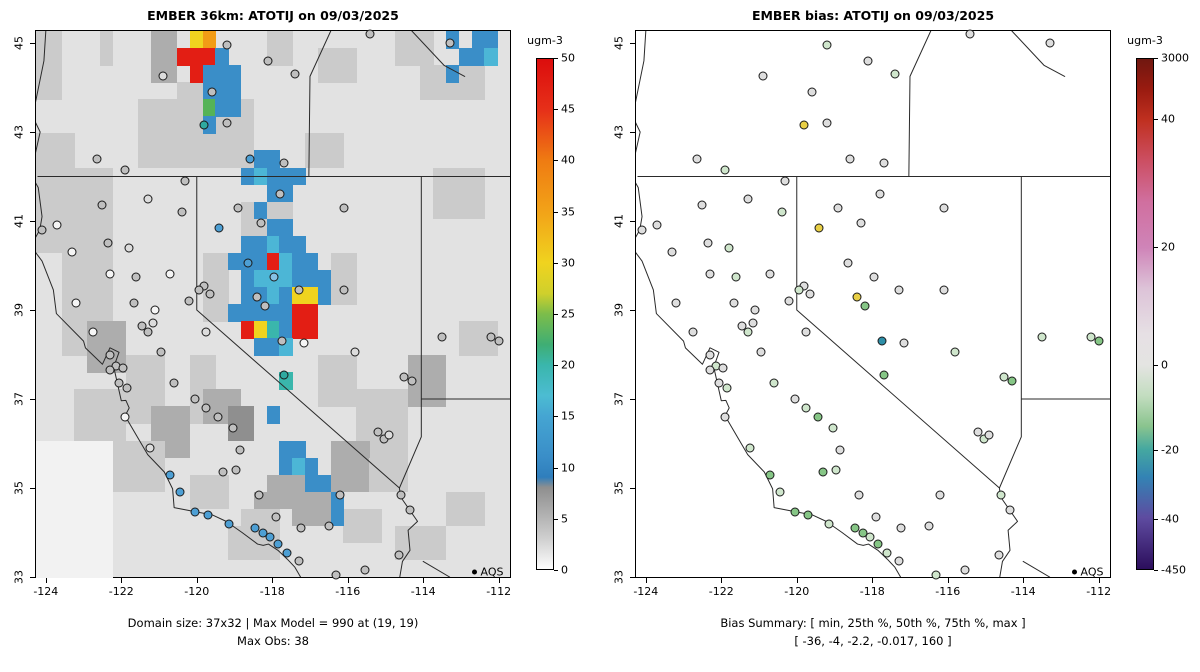 This screenshot has height=672, width=1200. Describe the element at coordinates (948, 591) in the screenshot. I see `x-tick-label: -116` at that location.